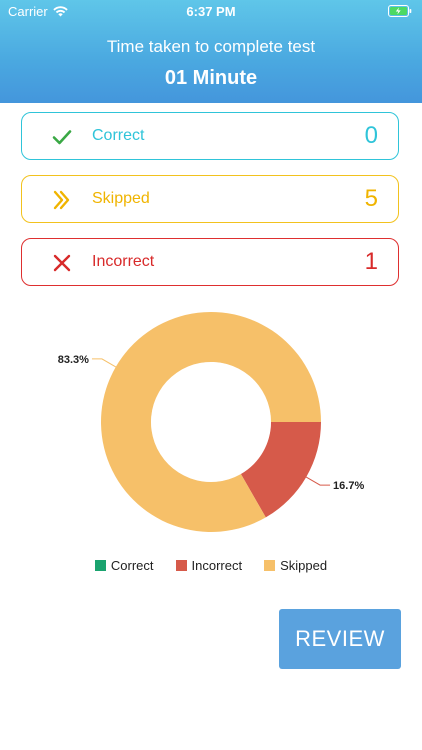  I want to click on incorrect-label: Incorrect, so click(123, 261).